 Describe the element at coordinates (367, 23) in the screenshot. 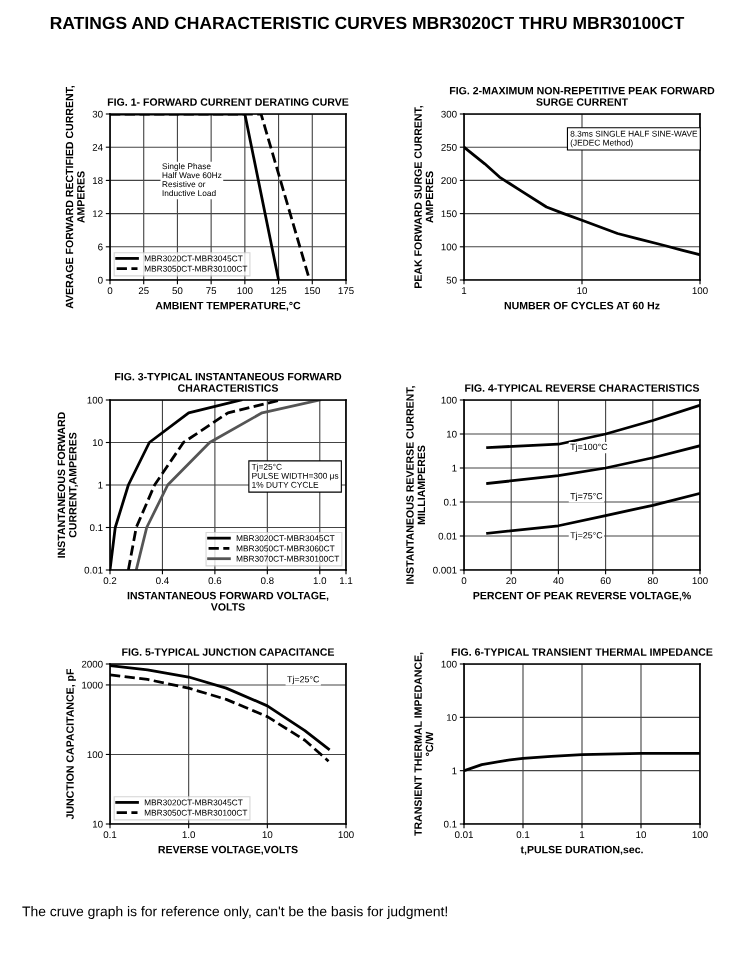

I see `text: RATINGS AND CHARACTERISTIC CURVES MBR3020CT THRU MBR30100CT` at that location.